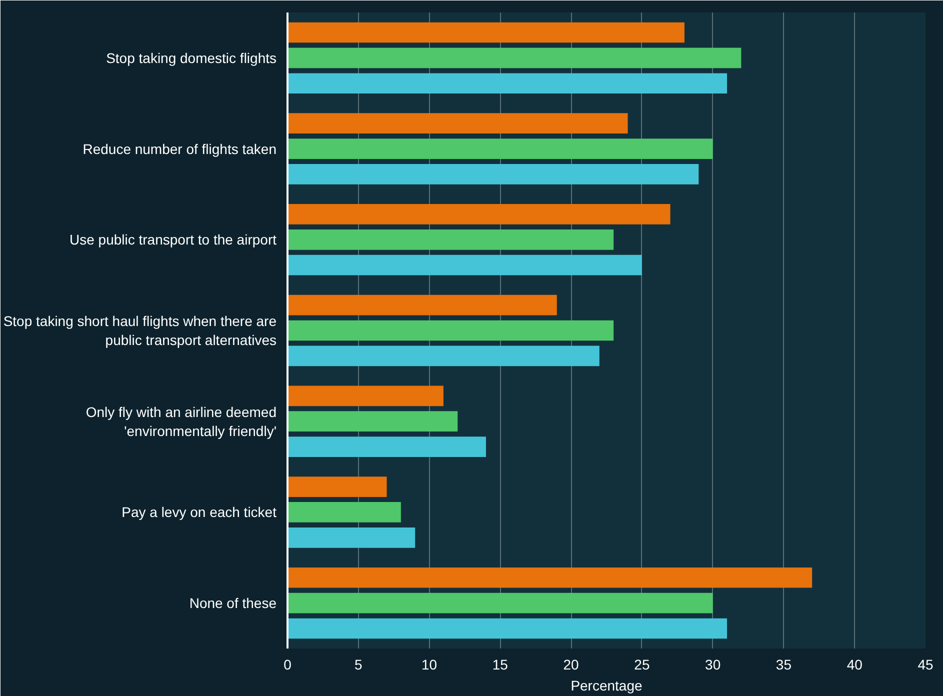  I want to click on y-tick-label: Pay a levy on each ticket, so click(199, 512).